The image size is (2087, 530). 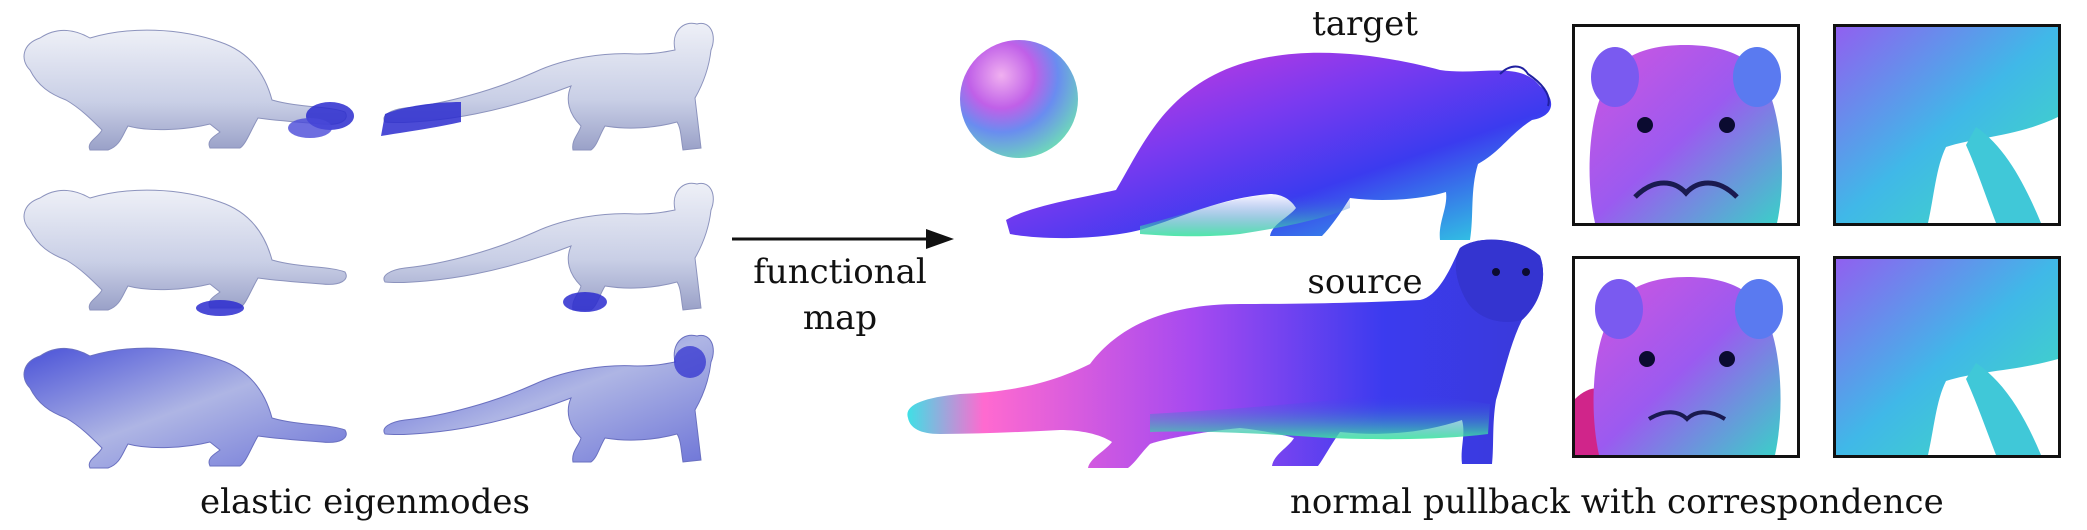 What do you see at coordinates (1617, 502) in the screenshot?
I see `correspondence-caption: normal pullback with correspondence` at bounding box center [1617, 502].